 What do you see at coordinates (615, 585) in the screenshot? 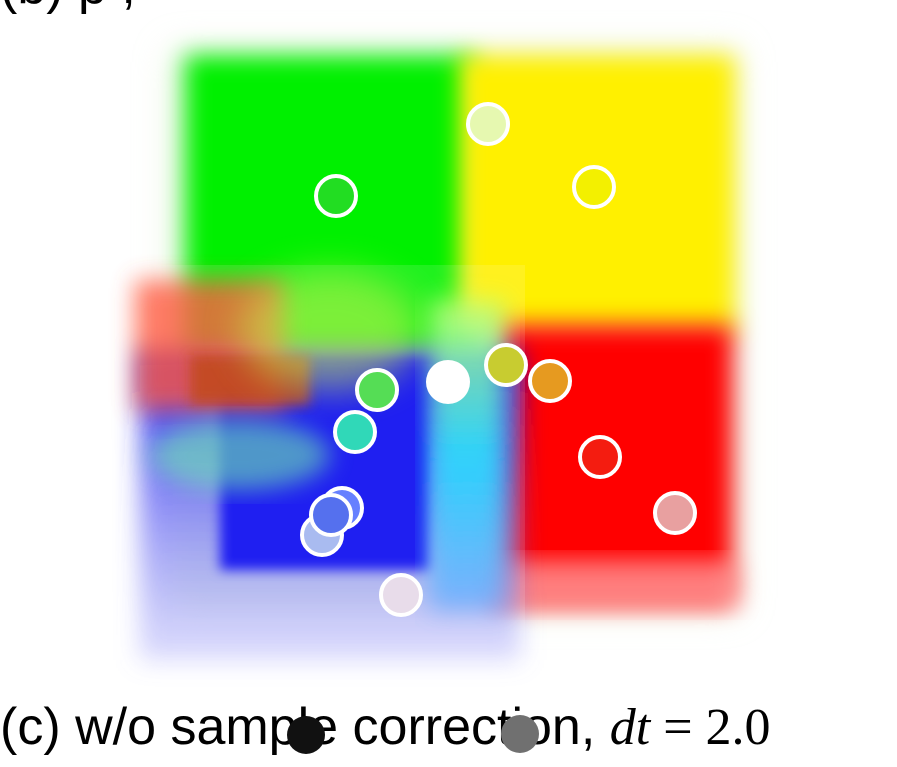
I see `red-halo` at bounding box center [615, 585].